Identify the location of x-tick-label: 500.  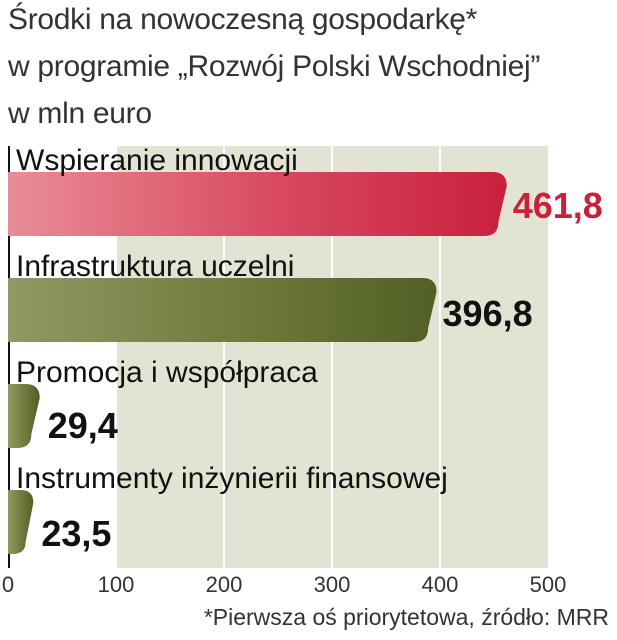
(548, 584).